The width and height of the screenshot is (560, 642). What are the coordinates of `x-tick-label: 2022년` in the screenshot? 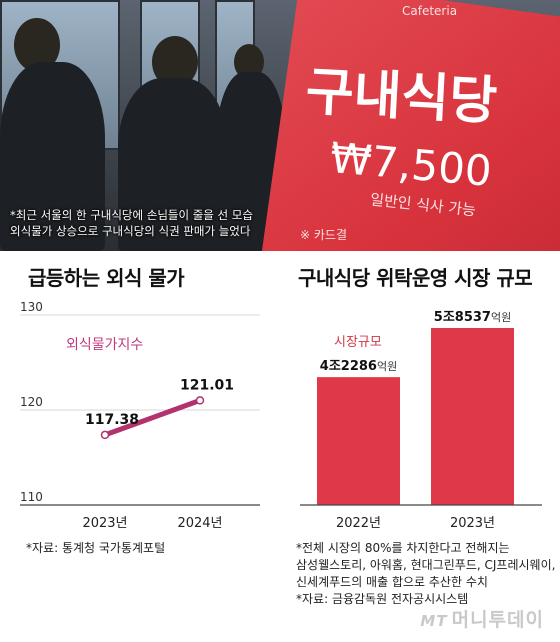 It's located at (358, 523).